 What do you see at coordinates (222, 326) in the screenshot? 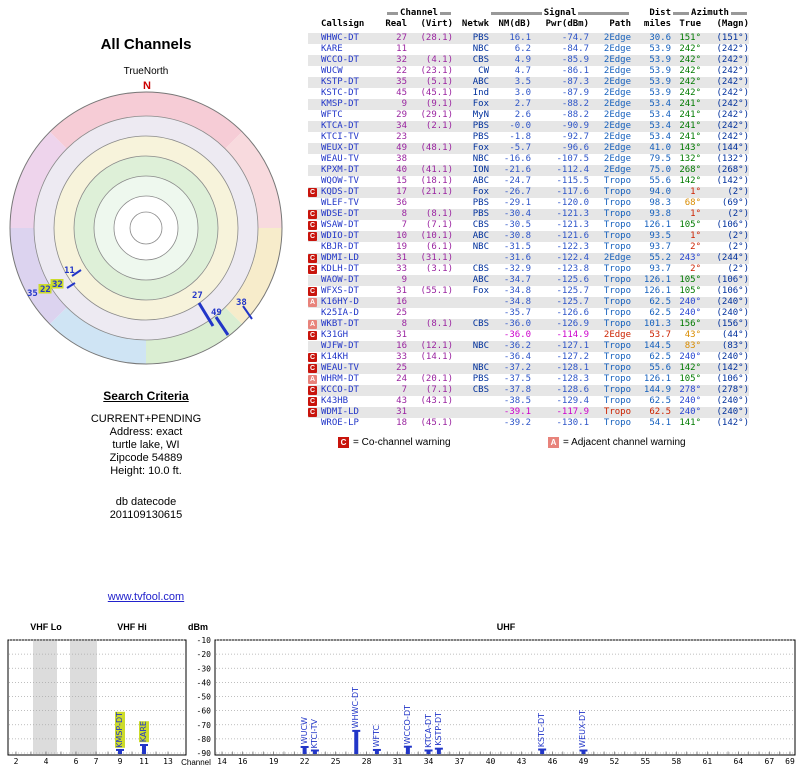
I see `radar-bearing-tick` at bounding box center [222, 326].